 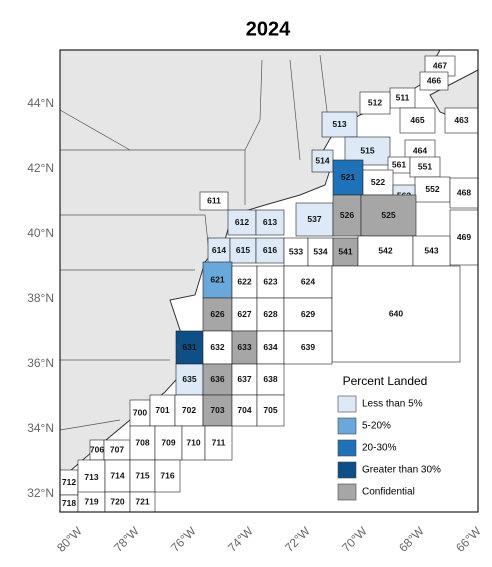 What do you see at coordinates (244, 379) in the screenshot?
I see `area-label: 637` at bounding box center [244, 379].